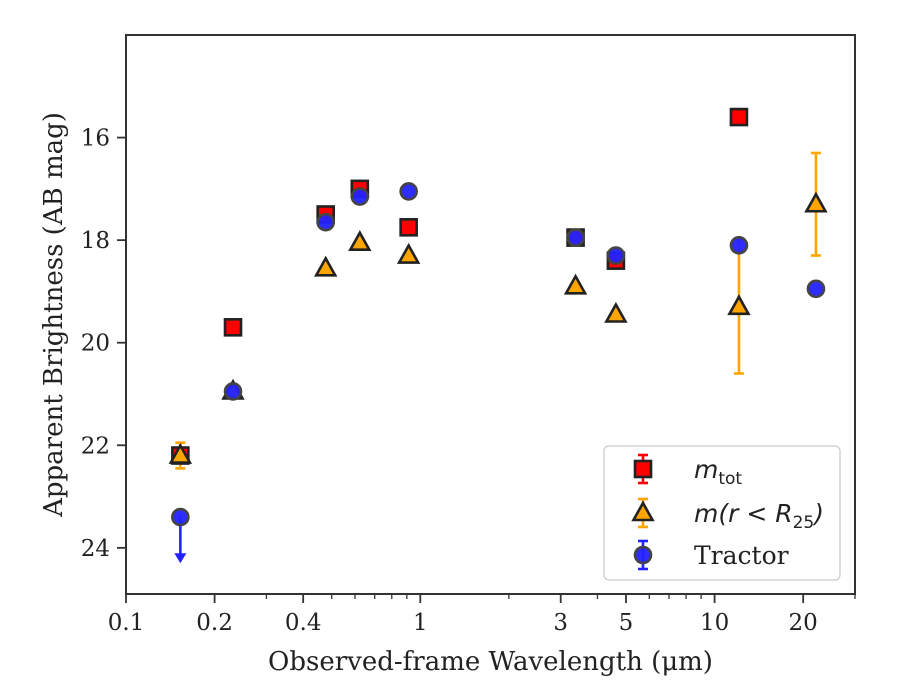 The image size is (900, 700). Describe the element at coordinates (303, 623) in the screenshot. I see `x-tick-label: 0.4` at that location.